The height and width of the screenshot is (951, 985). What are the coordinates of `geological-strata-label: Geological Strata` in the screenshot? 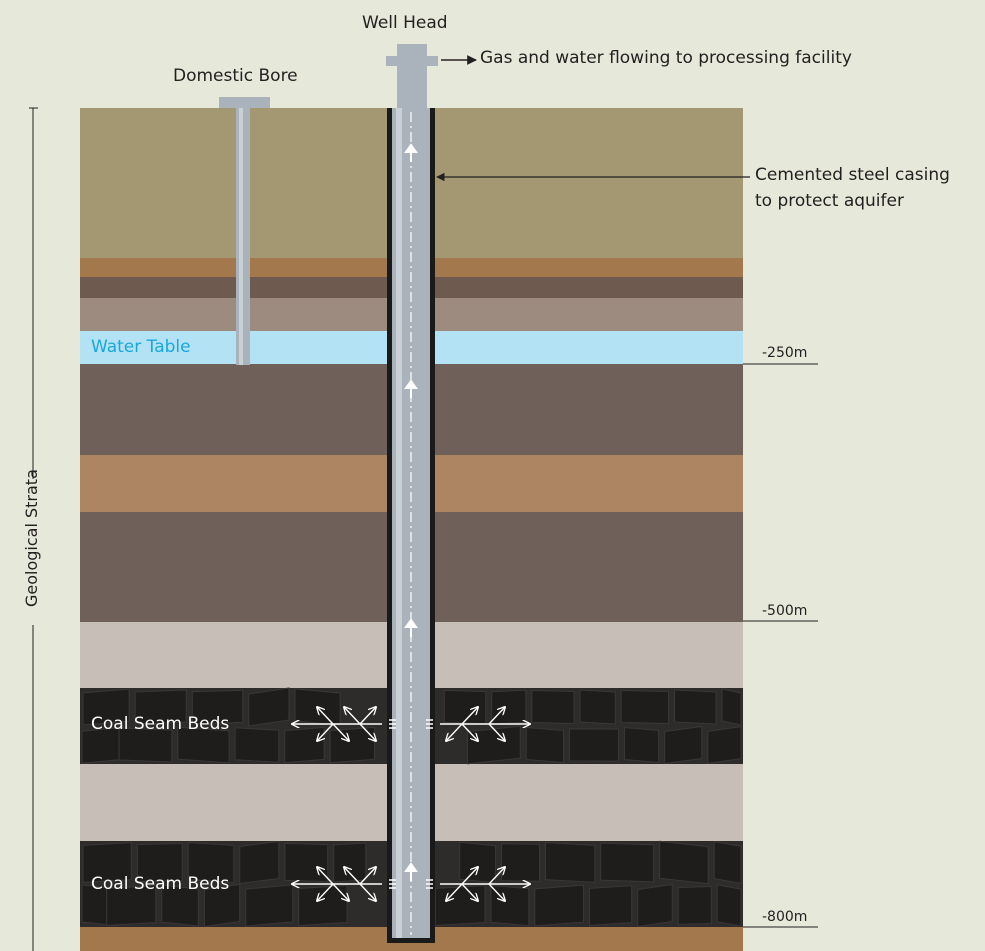 It's located at (31, 538).